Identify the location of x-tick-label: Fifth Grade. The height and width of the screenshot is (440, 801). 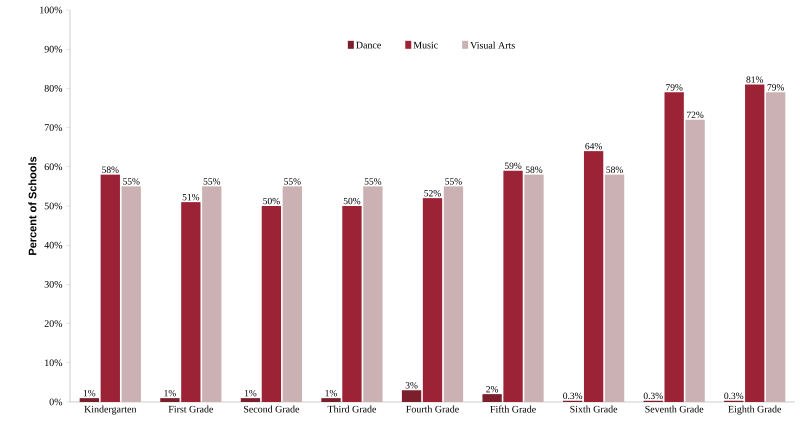
(513, 409).